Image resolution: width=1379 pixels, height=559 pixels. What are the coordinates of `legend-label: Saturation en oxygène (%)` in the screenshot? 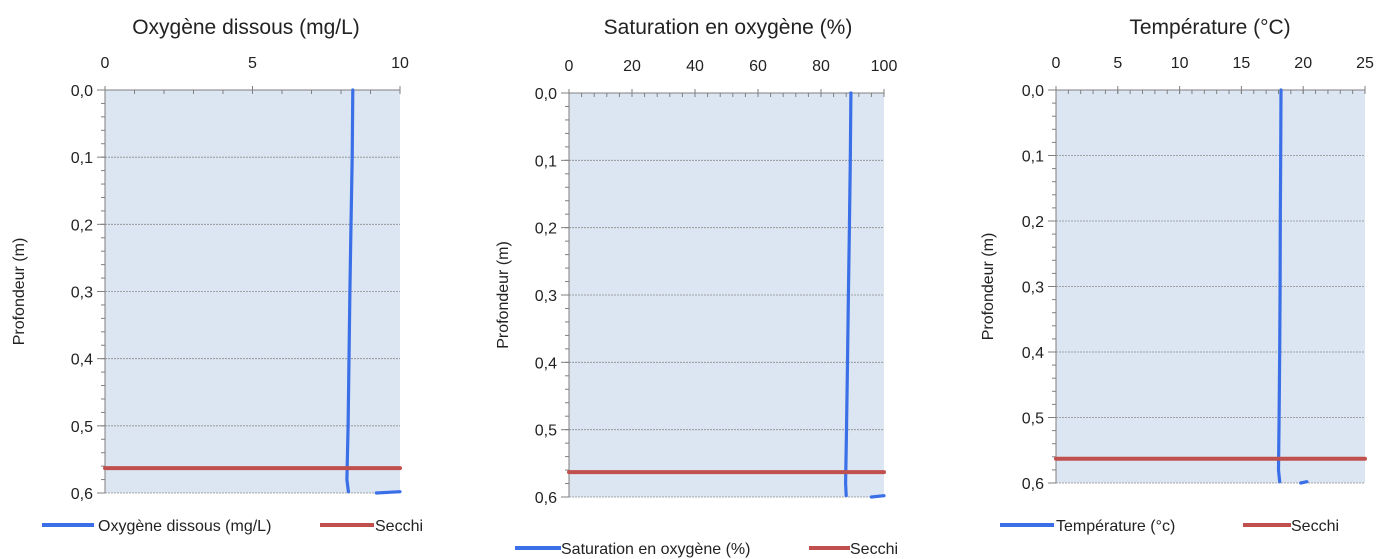 It's located at (655, 549).